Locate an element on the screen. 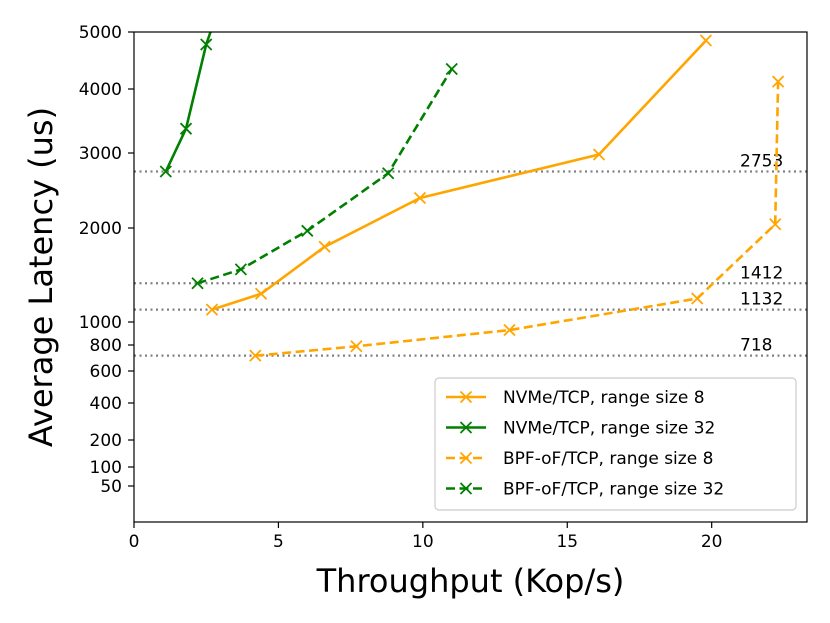 This screenshot has width=830, height=623. y-tick-label: 3000 is located at coordinates (100, 154).